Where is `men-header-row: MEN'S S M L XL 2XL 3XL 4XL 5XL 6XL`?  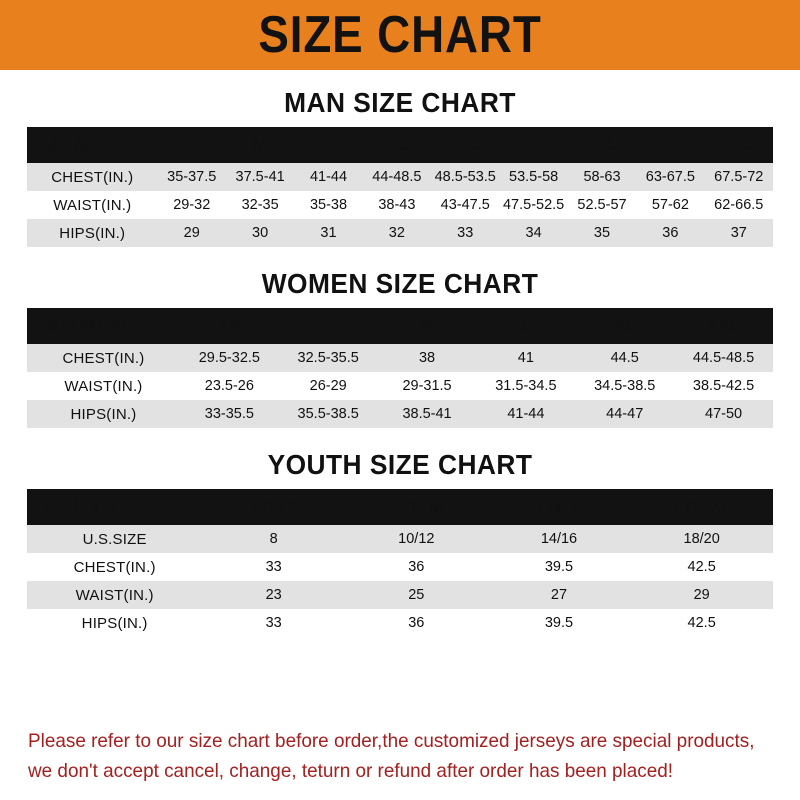 men-header-row: MEN'S S M L XL 2XL 3XL 4XL 5XL 6XL is located at coordinates (400, 145).